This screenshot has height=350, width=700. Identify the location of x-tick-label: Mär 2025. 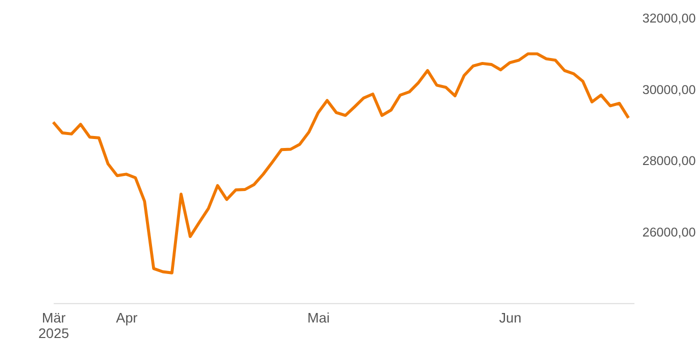
(54, 326).